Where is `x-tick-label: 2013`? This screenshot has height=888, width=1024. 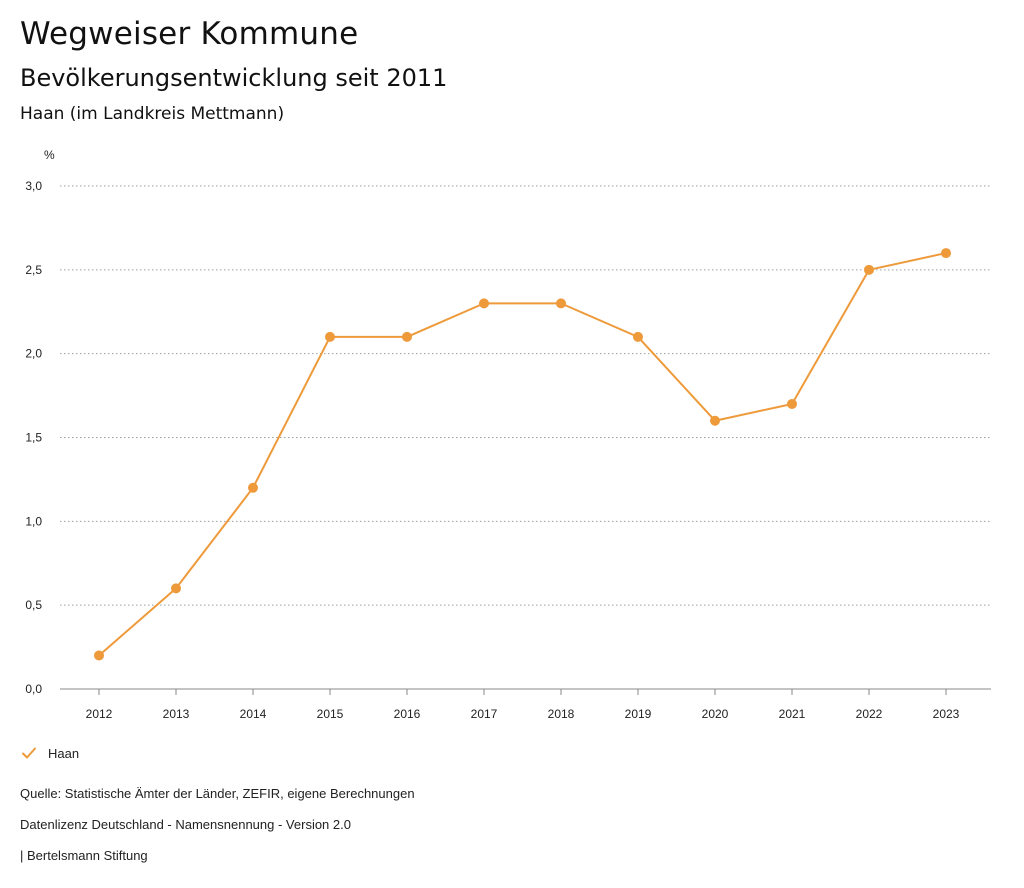
x-tick-label: 2013 is located at coordinates (176, 714).